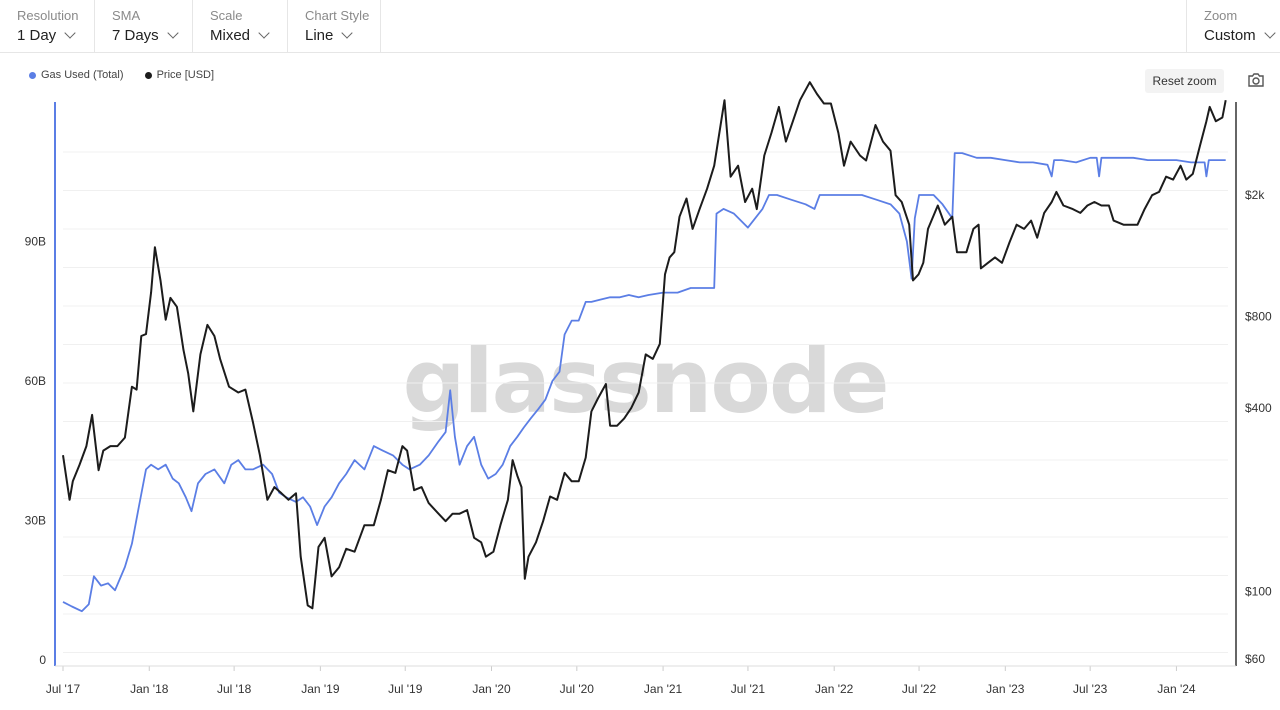 The image size is (1280, 710). Describe the element at coordinates (144, 26) in the screenshot. I see `sma-dropdown: SMA 7 Days` at that location.